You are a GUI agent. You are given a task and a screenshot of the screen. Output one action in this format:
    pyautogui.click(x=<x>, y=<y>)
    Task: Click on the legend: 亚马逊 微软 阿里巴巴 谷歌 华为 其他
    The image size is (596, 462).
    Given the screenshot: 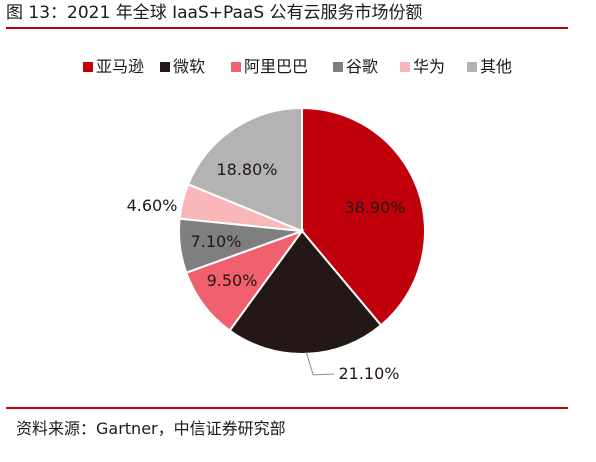 What is the action you would take?
    pyautogui.click(x=298, y=67)
    